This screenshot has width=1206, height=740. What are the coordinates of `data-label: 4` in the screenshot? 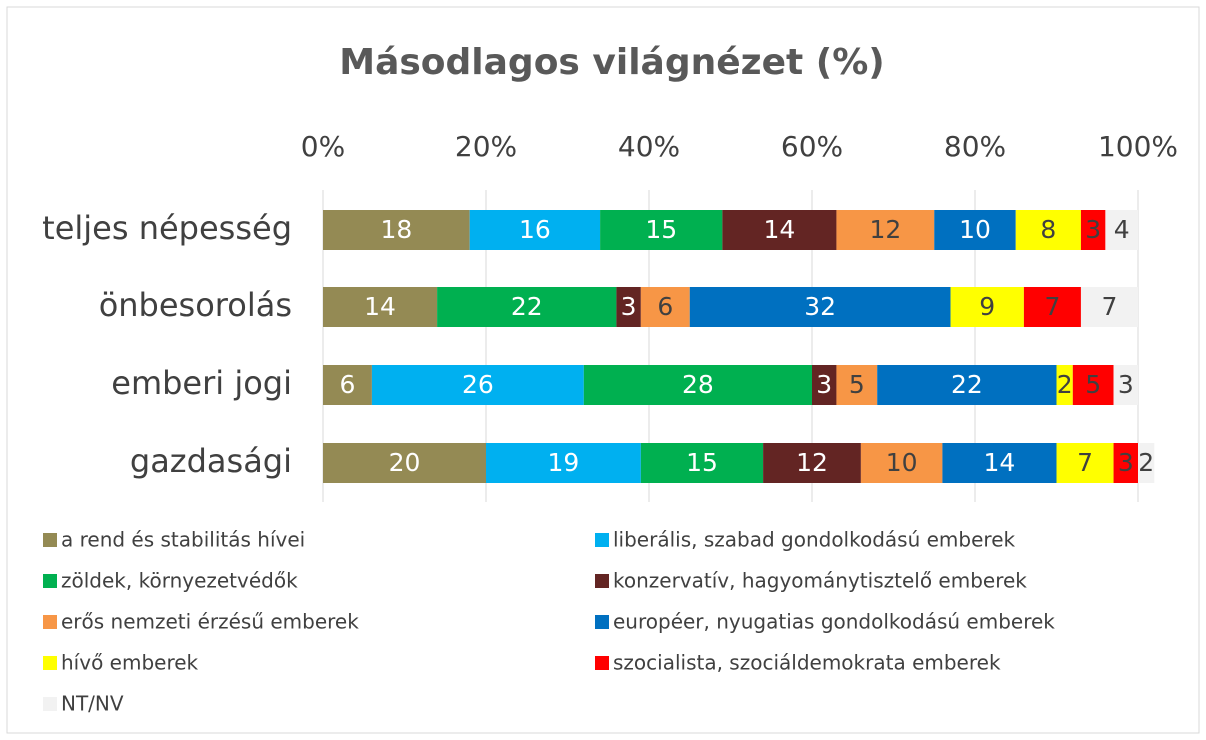 It's located at (1122, 229).